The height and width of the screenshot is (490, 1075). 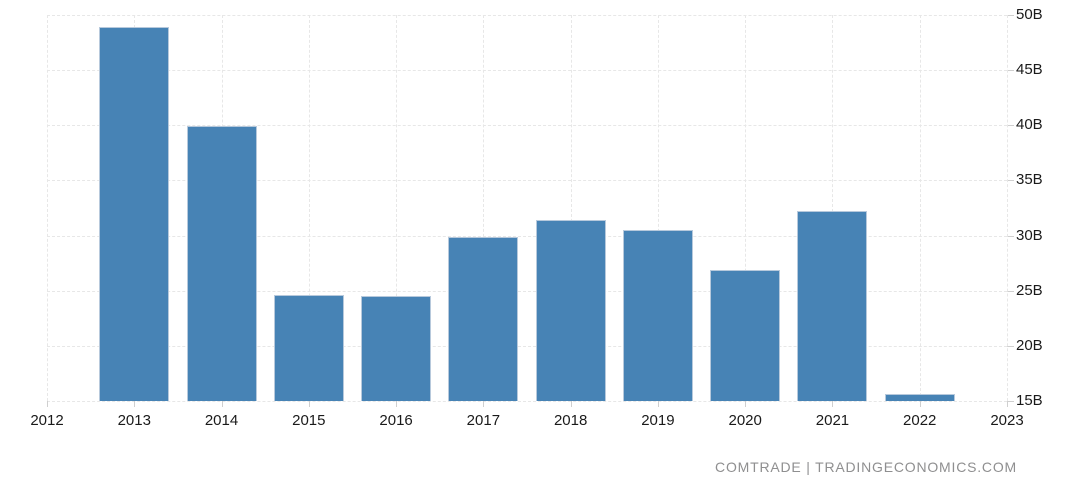 I want to click on x-axis-label: 2013, so click(x=134, y=420).